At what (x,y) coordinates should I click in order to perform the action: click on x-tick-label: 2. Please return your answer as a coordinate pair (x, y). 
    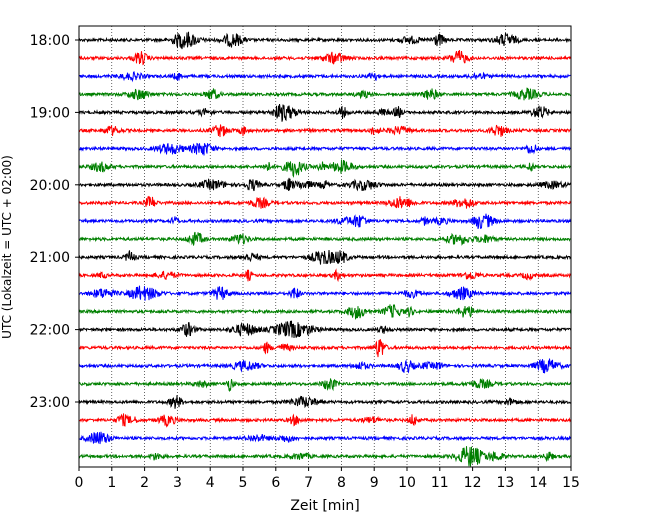
    Looking at the image, I should click on (144, 483).